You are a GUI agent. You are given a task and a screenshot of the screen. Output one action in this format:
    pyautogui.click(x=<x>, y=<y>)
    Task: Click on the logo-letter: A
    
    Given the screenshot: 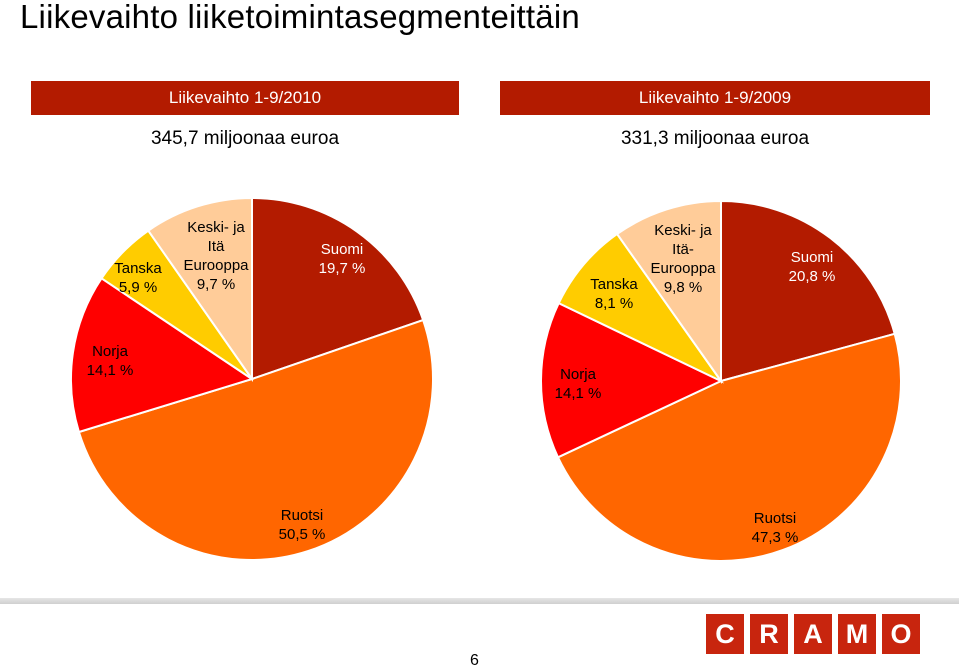 What is the action you would take?
    pyautogui.click(x=813, y=634)
    